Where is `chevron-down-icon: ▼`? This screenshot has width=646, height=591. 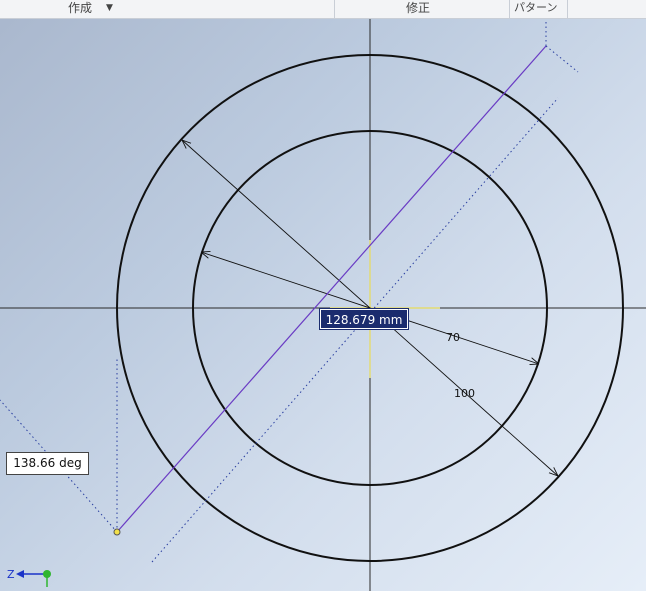 chevron-down-icon: ▼ is located at coordinates (109, 8).